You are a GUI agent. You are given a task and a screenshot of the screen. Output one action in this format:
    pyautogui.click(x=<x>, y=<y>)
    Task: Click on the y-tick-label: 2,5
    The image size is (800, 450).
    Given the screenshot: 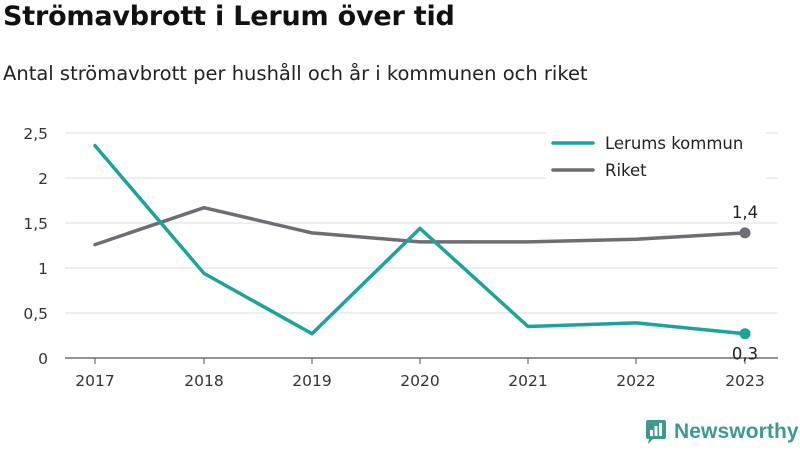 What is the action you would take?
    pyautogui.click(x=35, y=134)
    